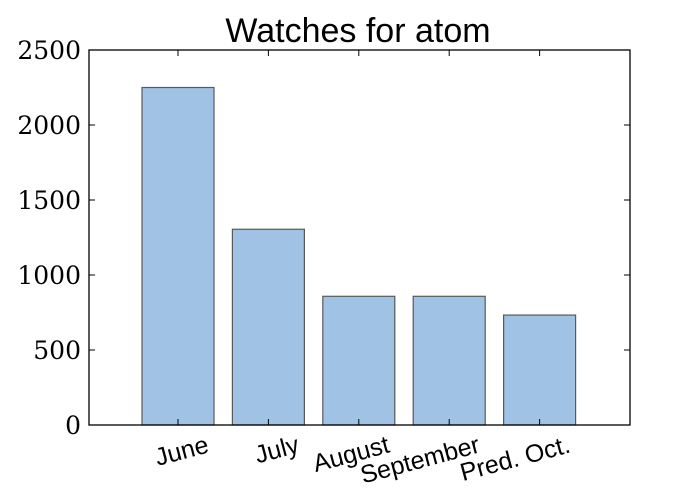 This screenshot has width=700, height=500. Describe the element at coordinates (49, 275) in the screenshot. I see `y-tick-label-1000: 1000` at that location.